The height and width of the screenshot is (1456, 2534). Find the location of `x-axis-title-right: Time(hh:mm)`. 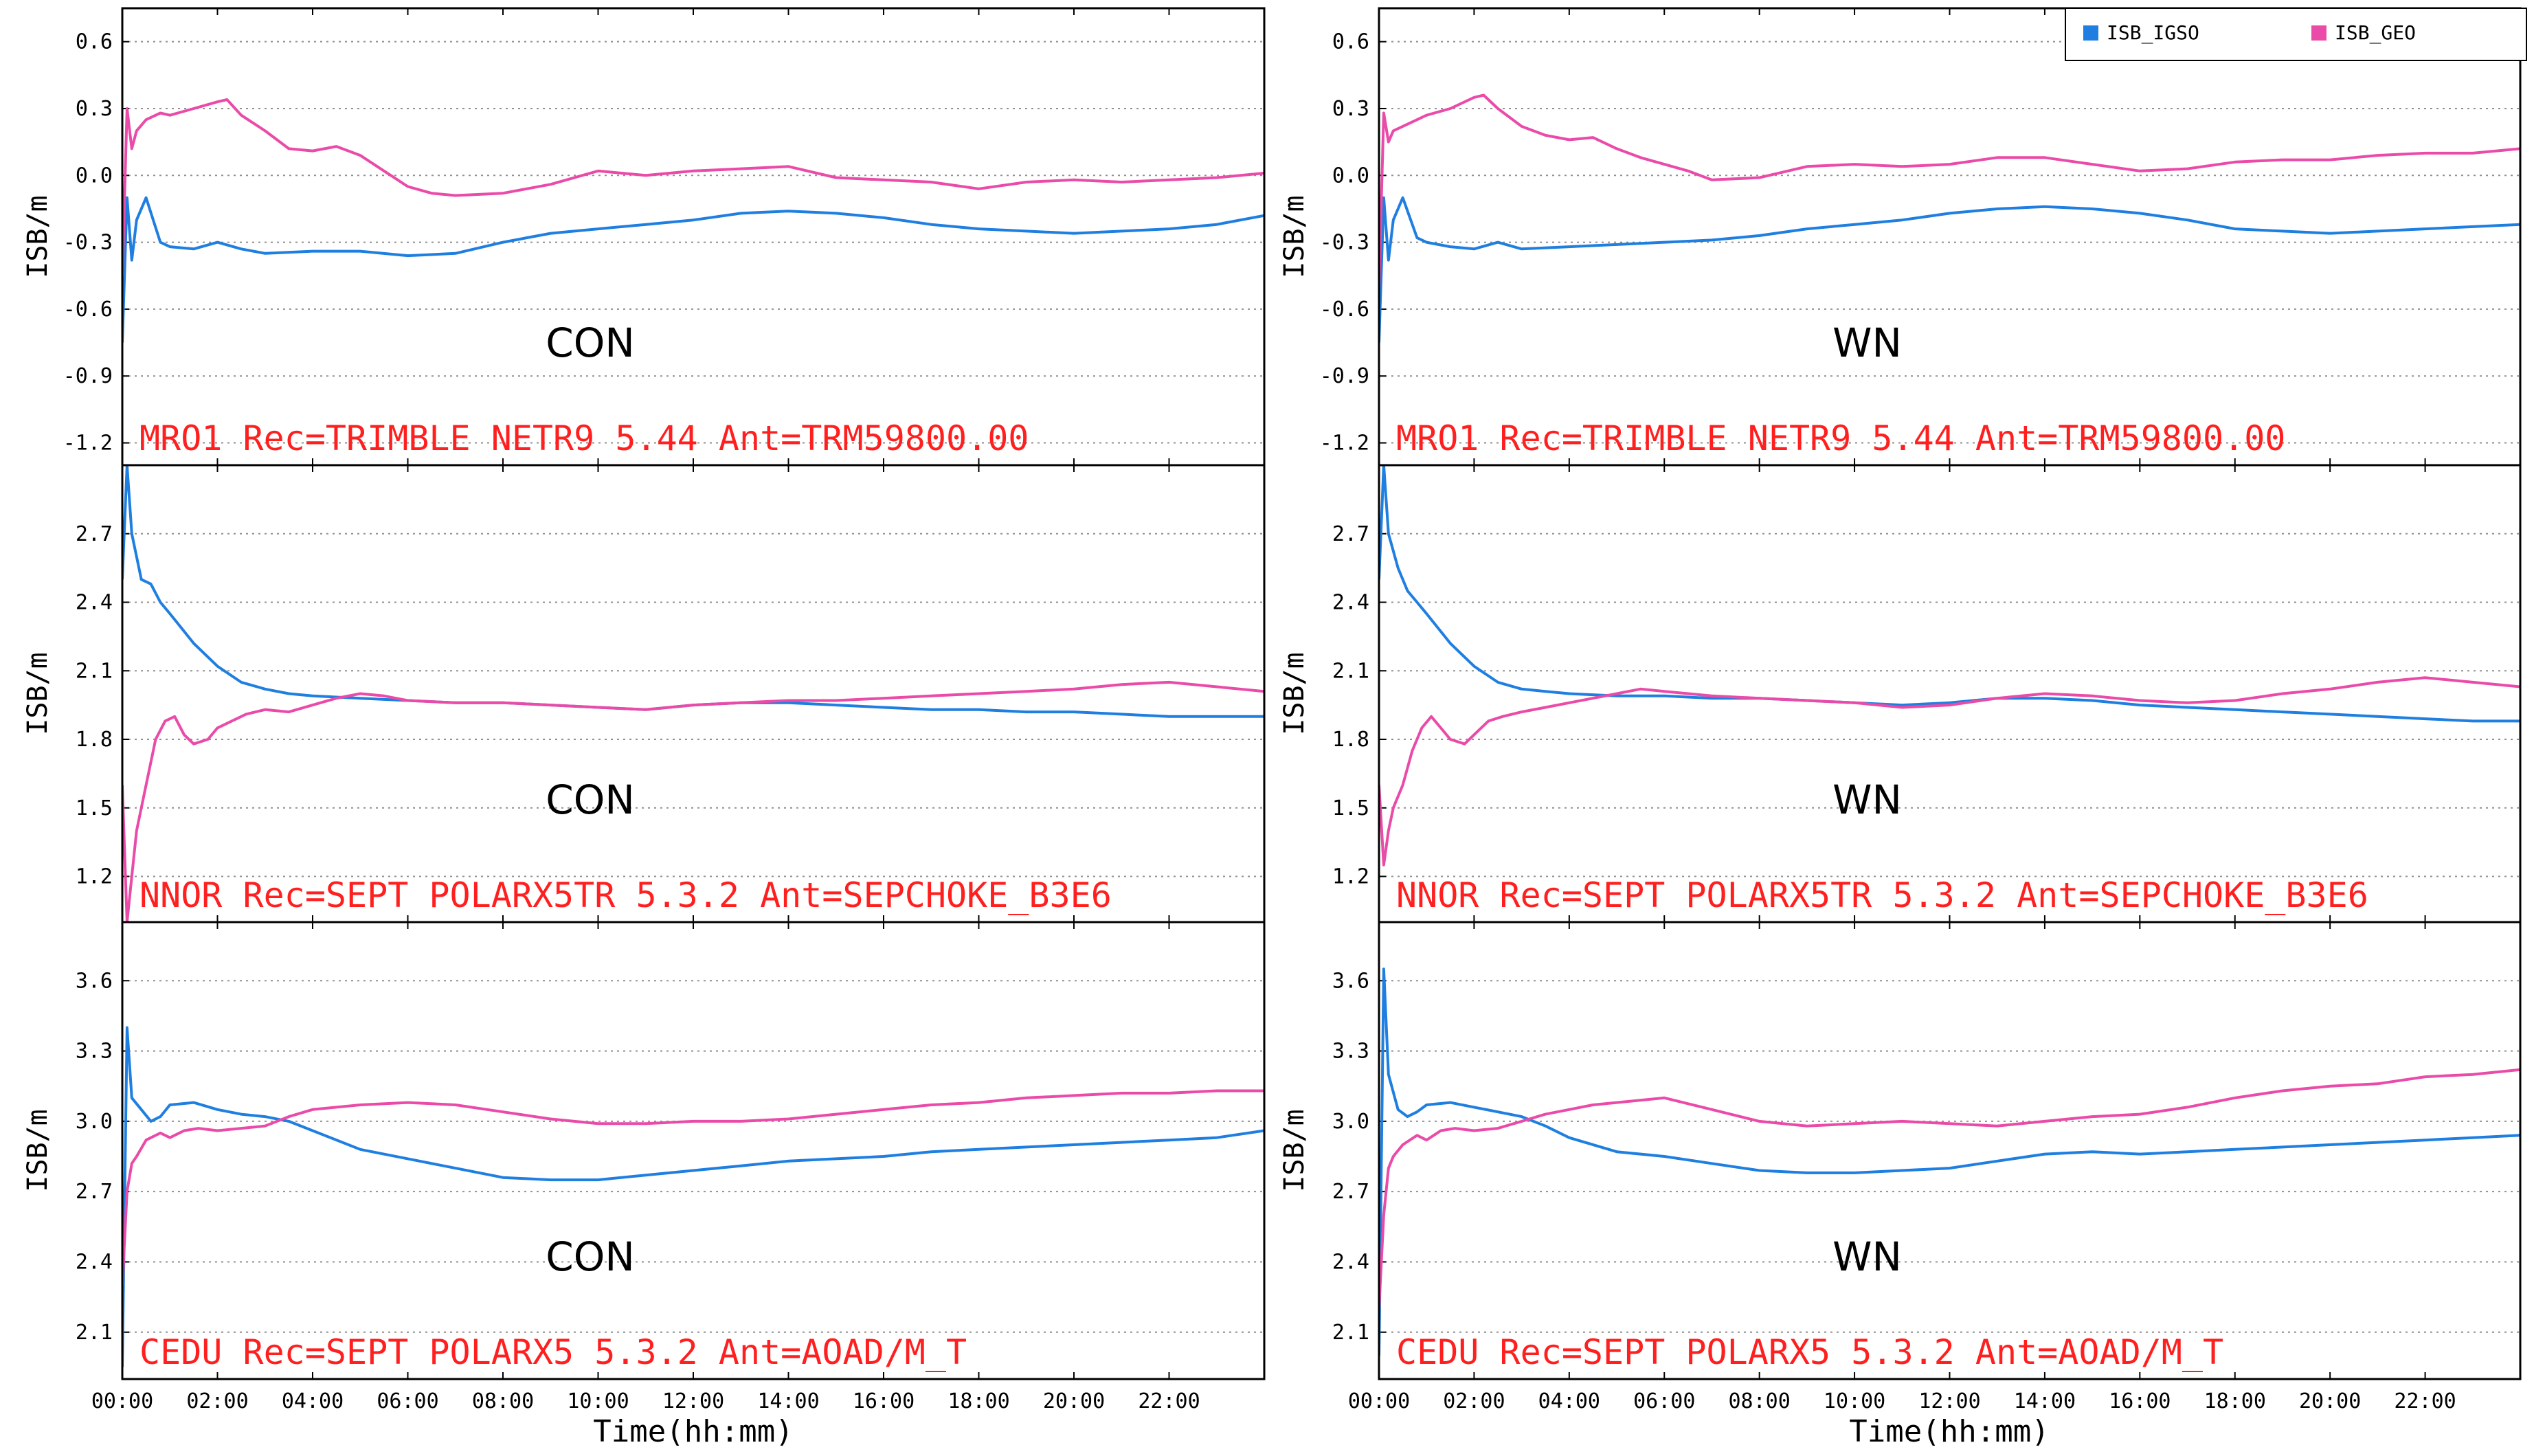

x-axis-title-right: Time(hh:mm) is located at coordinates (1949, 1431).